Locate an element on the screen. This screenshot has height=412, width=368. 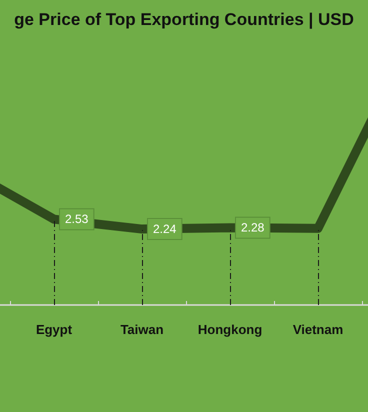
data-label: 2.24 is located at coordinates (165, 229).